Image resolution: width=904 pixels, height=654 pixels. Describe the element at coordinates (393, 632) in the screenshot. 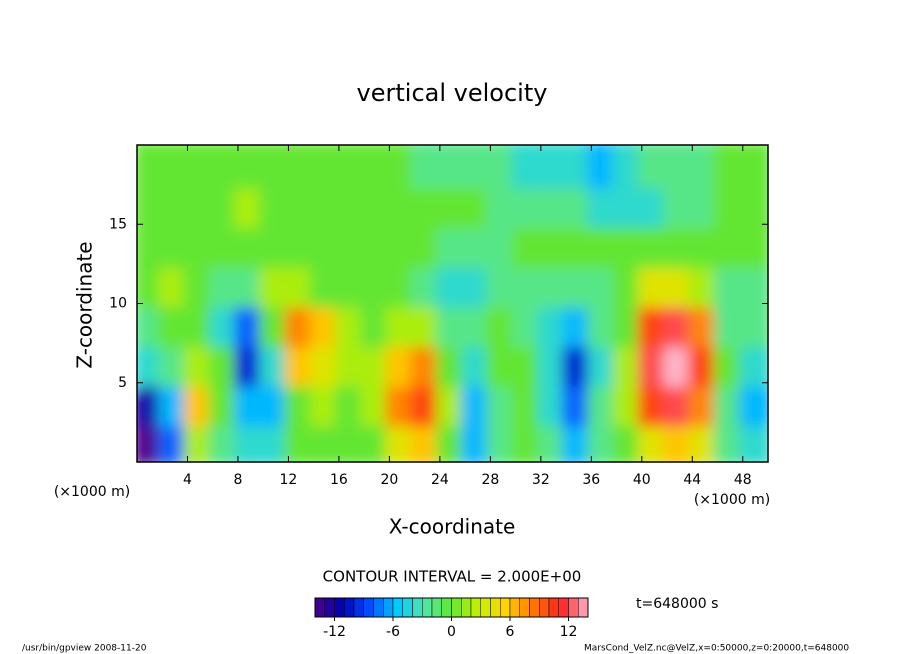

I see `colorbar-tick-label: -6` at that location.